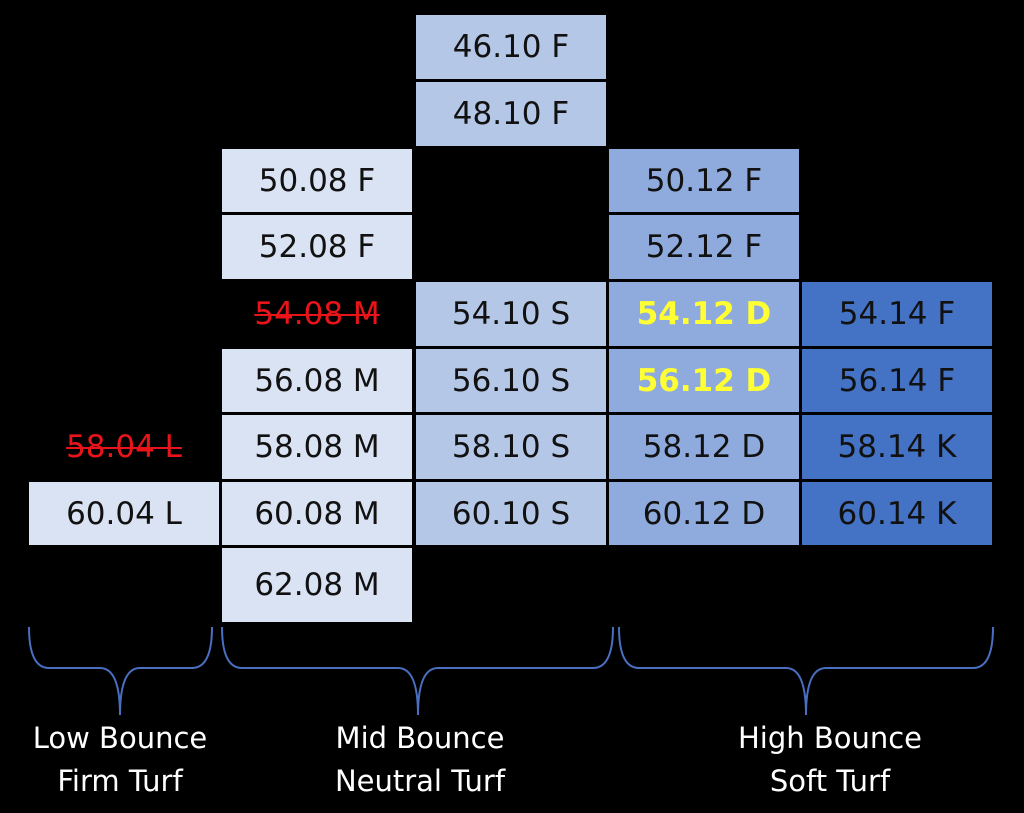 The width and height of the screenshot is (1024, 813). What do you see at coordinates (897, 380) in the screenshot?
I see `cell: 56.14 F` at bounding box center [897, 380].